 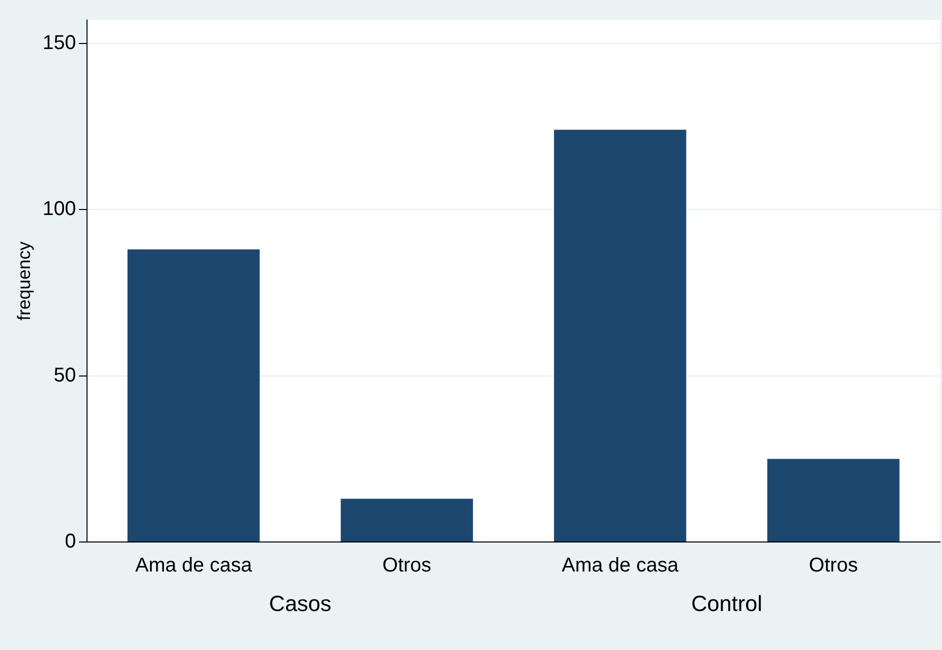 What do you see at coordinates (70, 541) in the screenshot?
I see `y-tick-label: 0` at bounding box center [70, 541].